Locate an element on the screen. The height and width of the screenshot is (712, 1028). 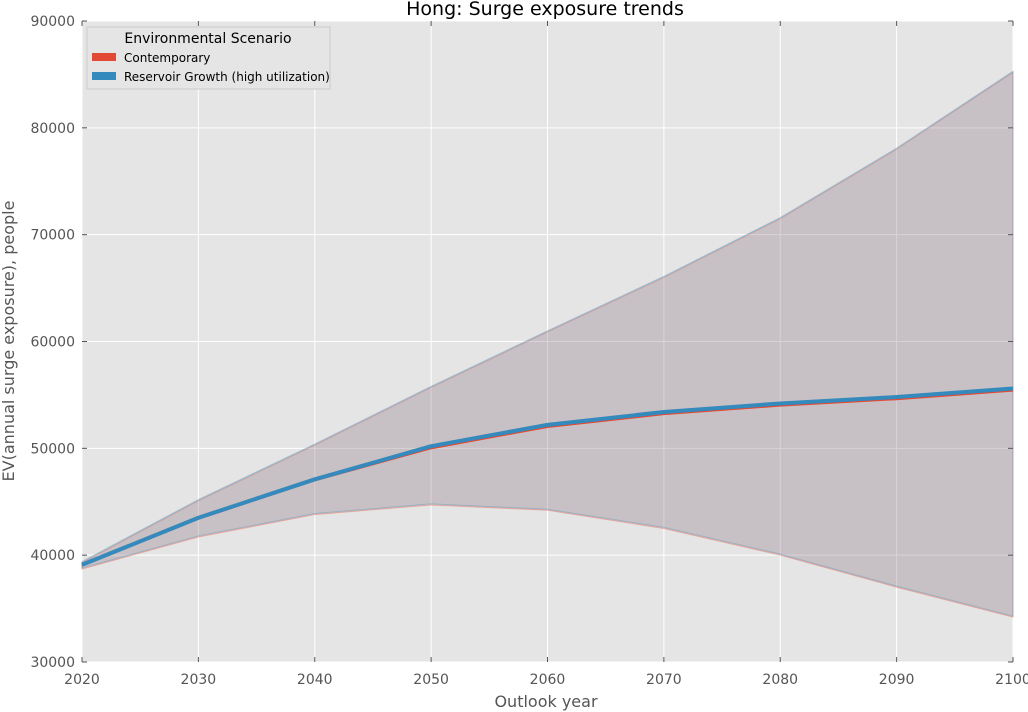
x-tick-label: 2070 is located at coordinates (664, 680).